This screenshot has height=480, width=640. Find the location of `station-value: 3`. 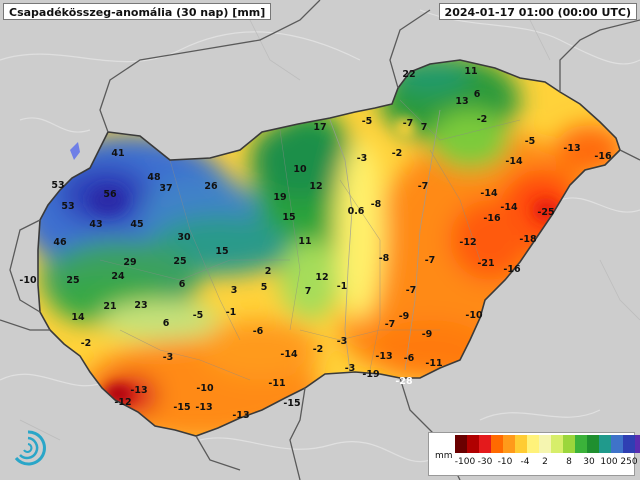

station-value: 3 is located at coordinates (234, 290).